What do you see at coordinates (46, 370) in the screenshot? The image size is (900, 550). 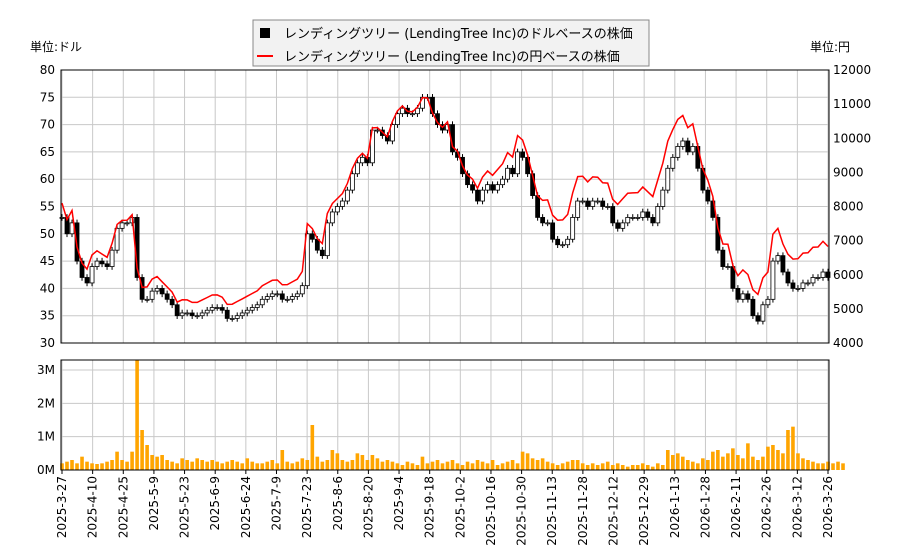 I see `volume-tick: 3M` at bounding box center [46, 370].